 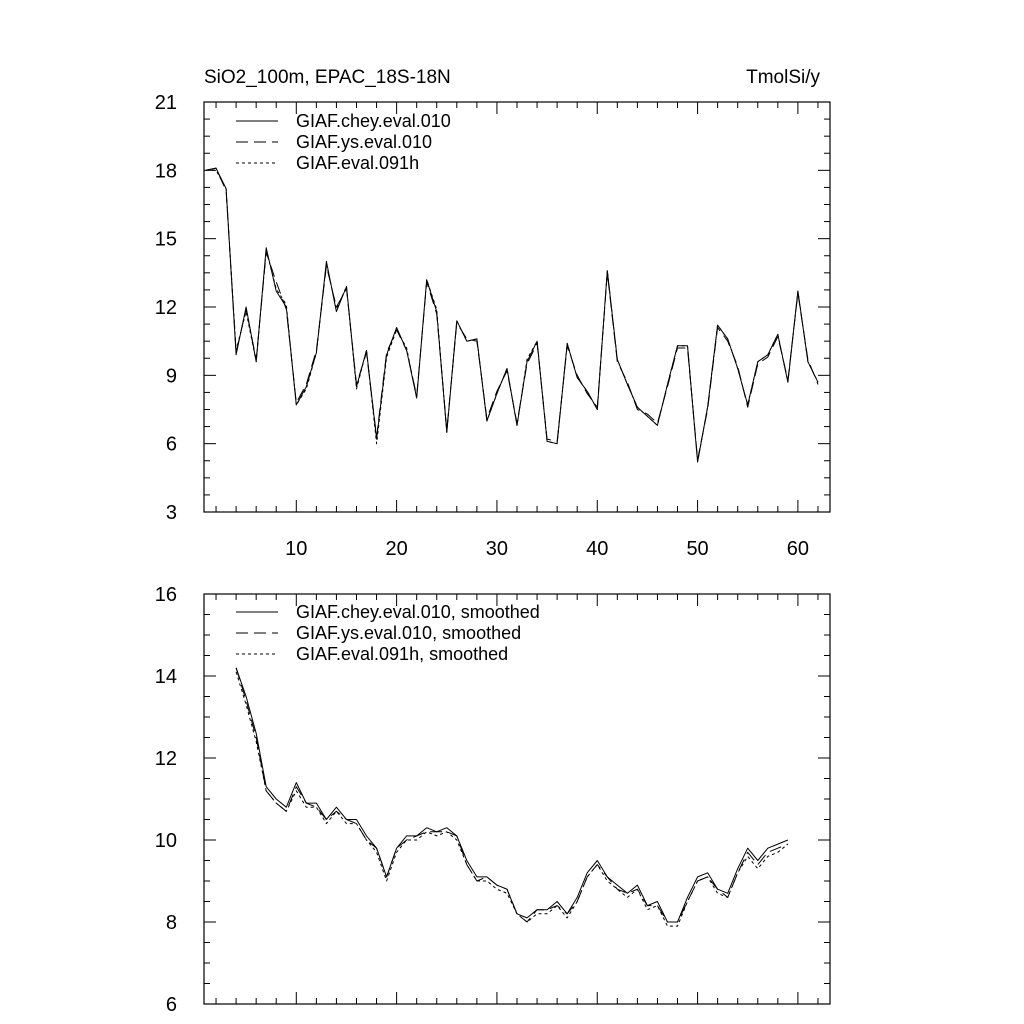 I want to click on x-tick-label: 40, so click(x=597, y=549).